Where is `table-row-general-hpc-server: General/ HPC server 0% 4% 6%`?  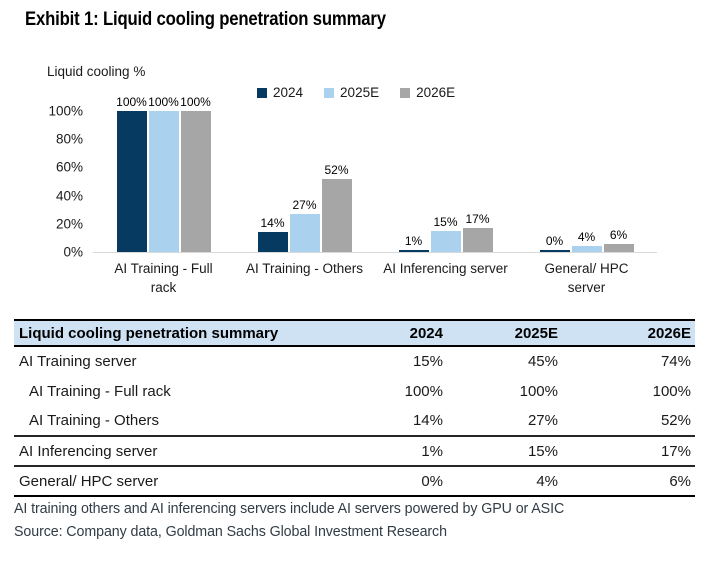 table-row-general-hpc-server: General/ HPC server 0% 4% 6% is located at coordinates (354, 481).